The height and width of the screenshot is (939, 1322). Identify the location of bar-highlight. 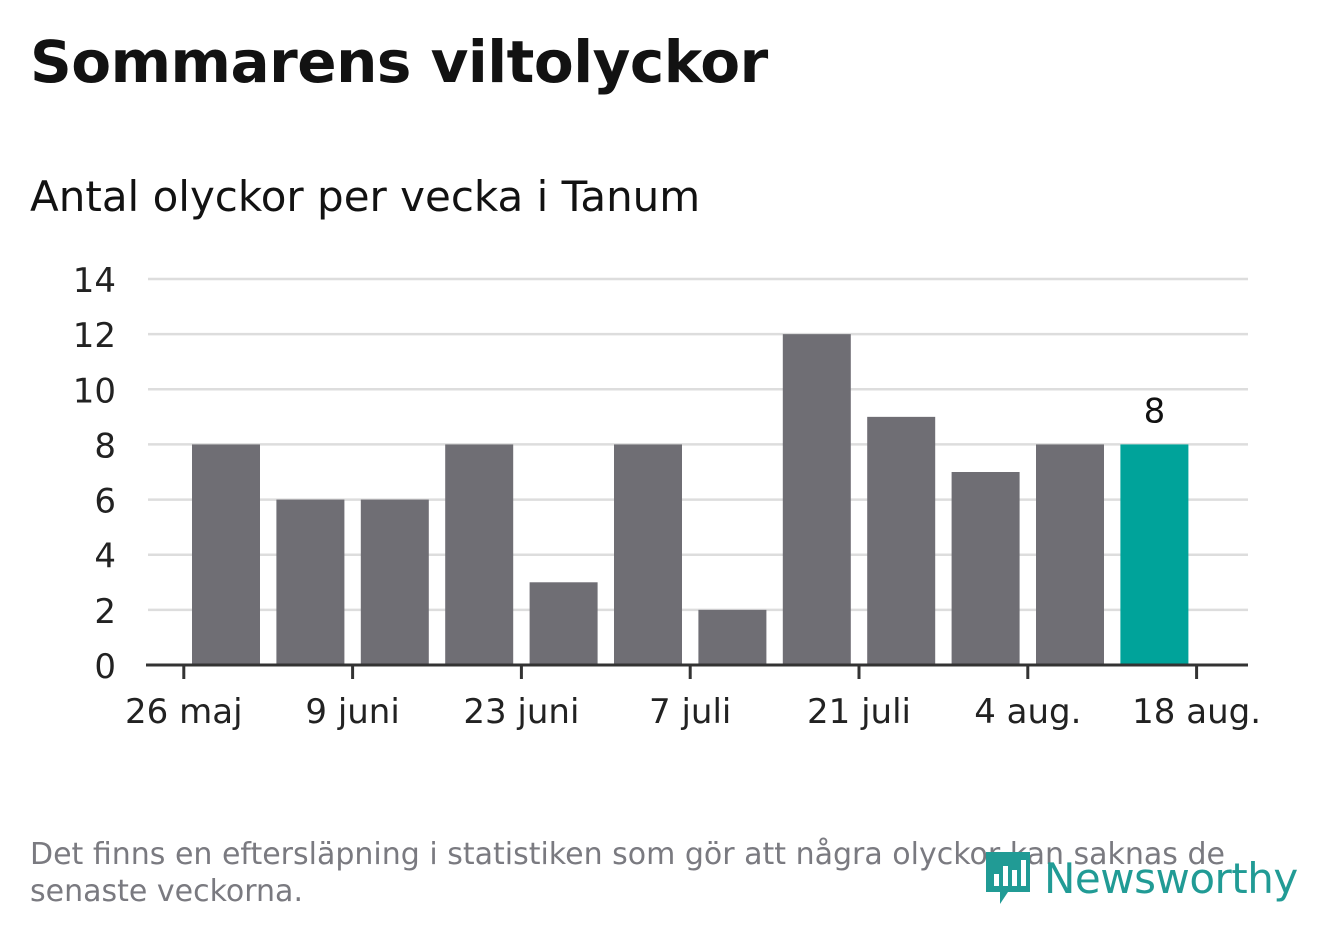
(1154, 554).